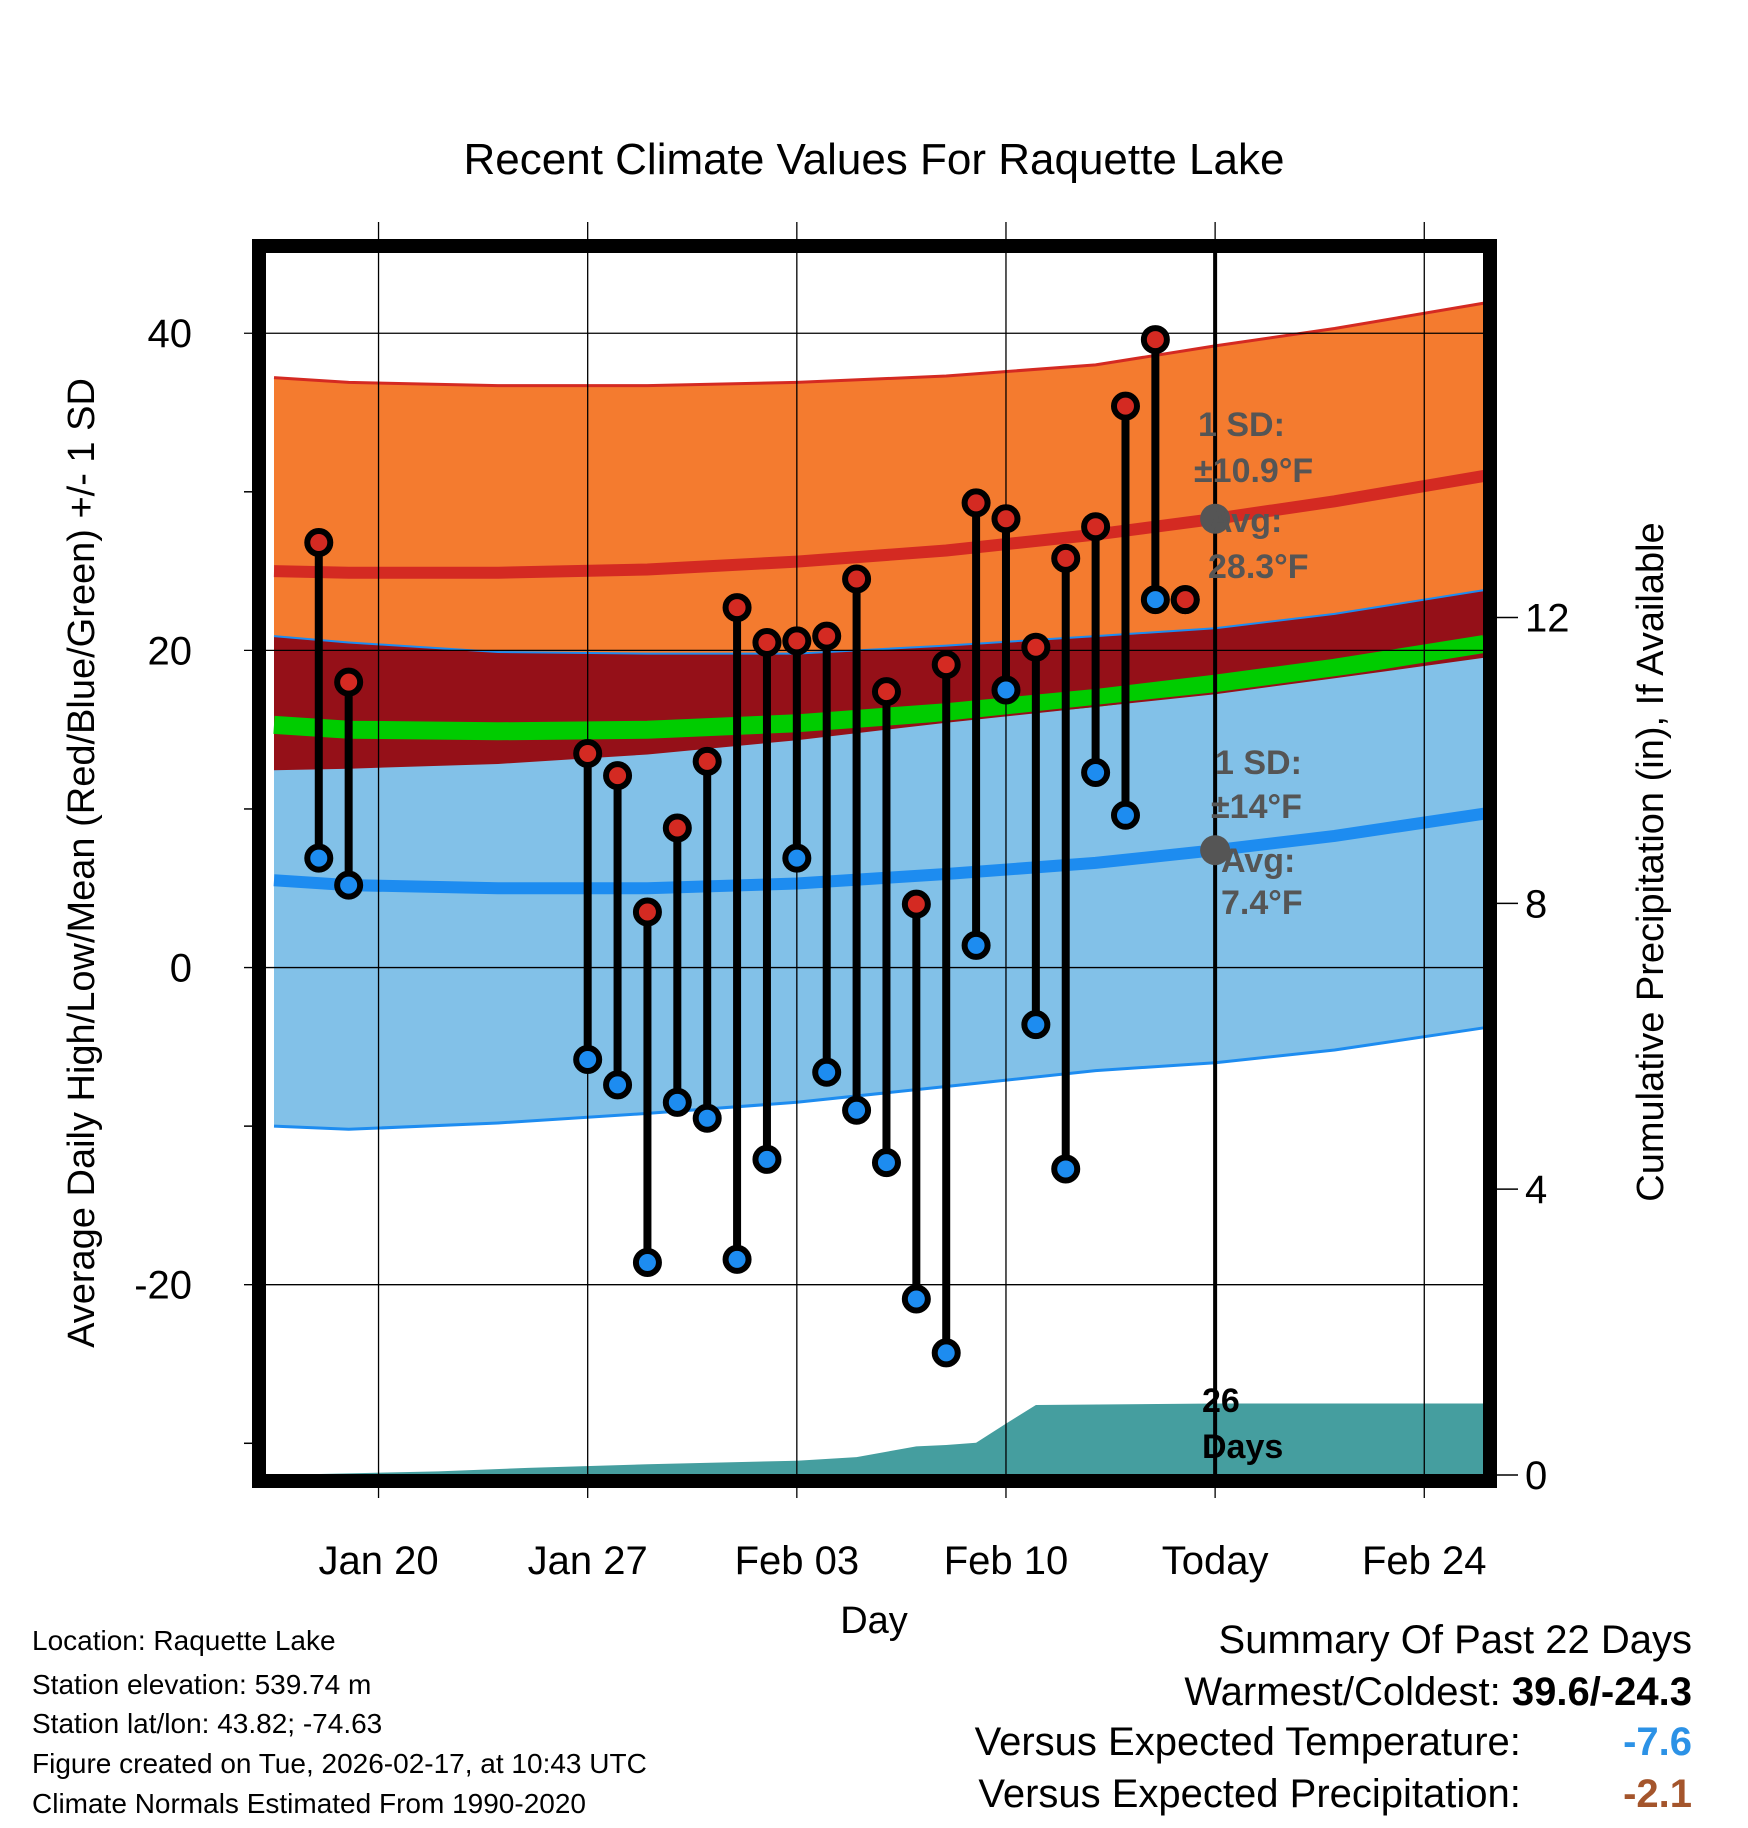 The height and width of the screenshot is (1828, 1748). What do you see at coordinates (1657, 1742) in the screenshot?
I see `summary-temp-value: -7.6` at bounding box center [1657, 1742].